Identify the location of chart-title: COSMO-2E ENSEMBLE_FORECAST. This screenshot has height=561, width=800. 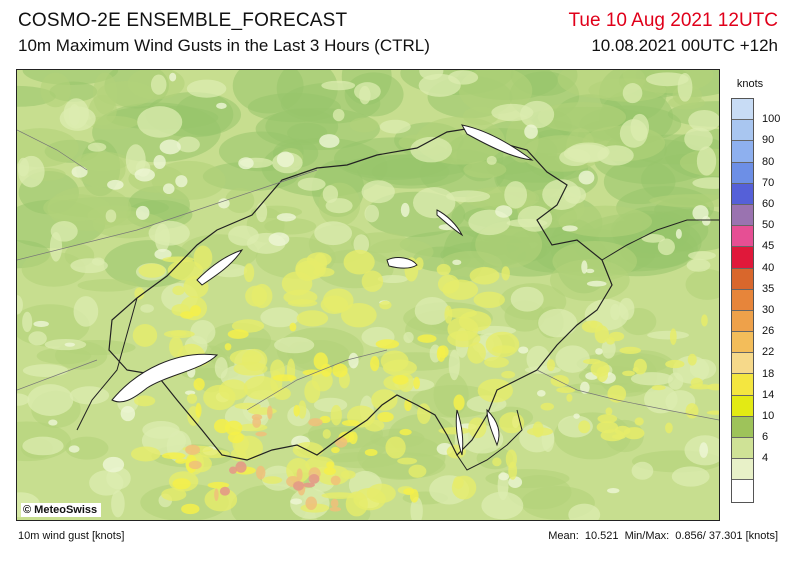
(183, 20).